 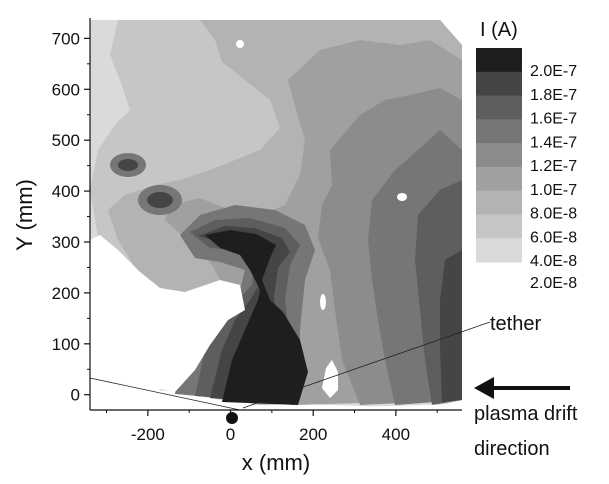 I want to click on annotation-drift-line2: direction, so click(x=512, y=449).